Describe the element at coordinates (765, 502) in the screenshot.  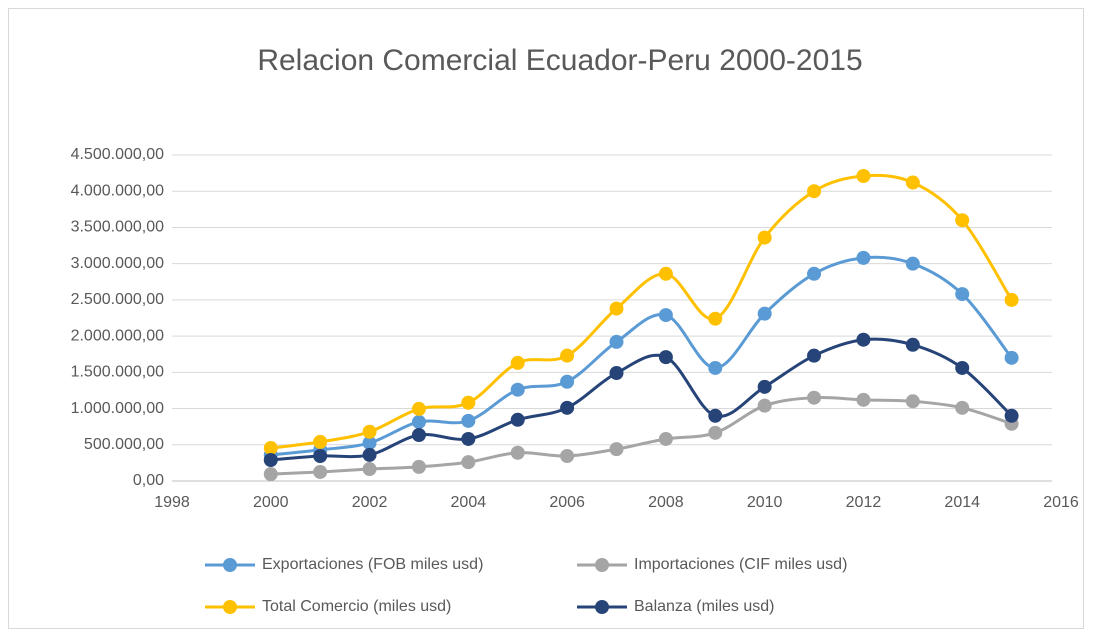
I see `x-tick-label: 2010` at that location.